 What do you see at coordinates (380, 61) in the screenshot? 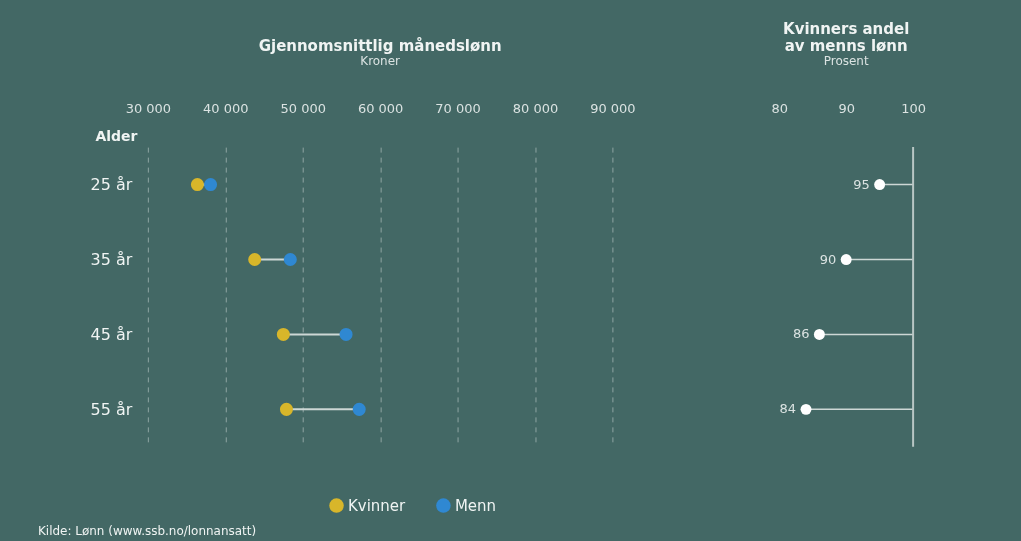
I see `chart-subtitle: Kroner` at bounding box center [380, 61].